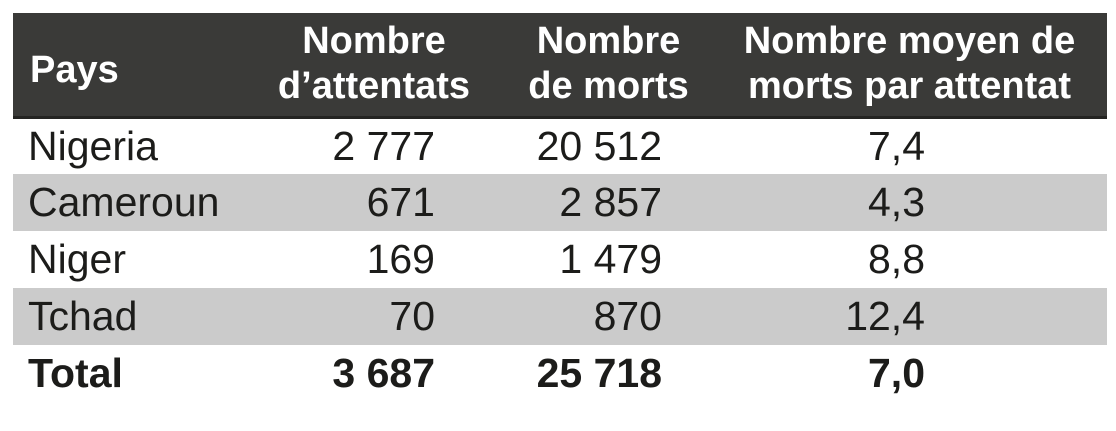 The image size is (1116, 431). Describe the element at coordinates (374, 316) in the screenshot. I see `cell-attacks: 70` at that location.